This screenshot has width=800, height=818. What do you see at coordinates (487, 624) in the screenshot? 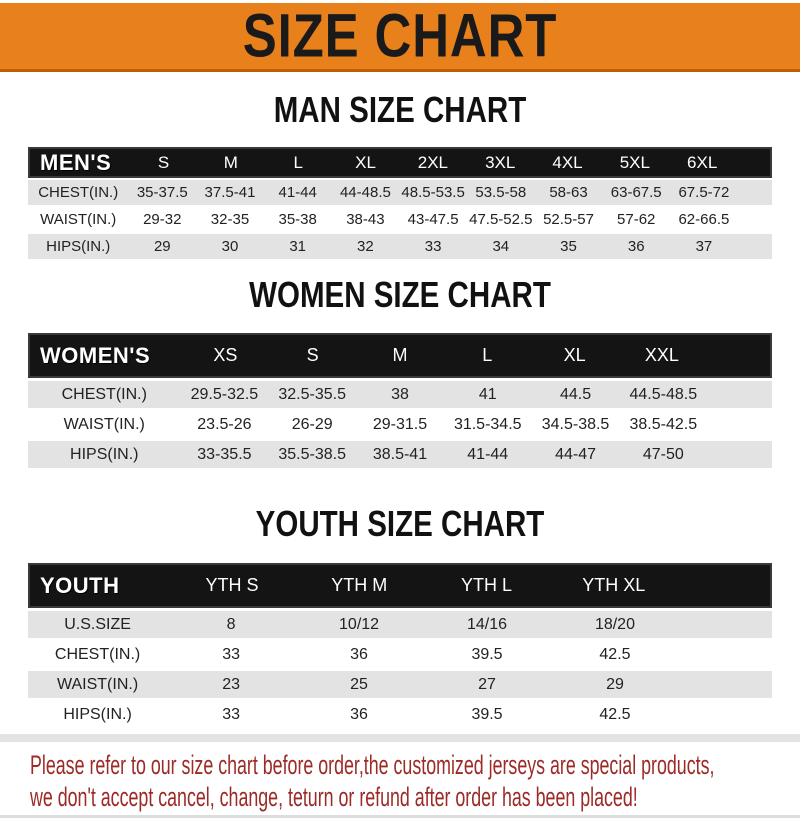
I see `size-value-cell: 14/16` at bounding box center [487, 624].